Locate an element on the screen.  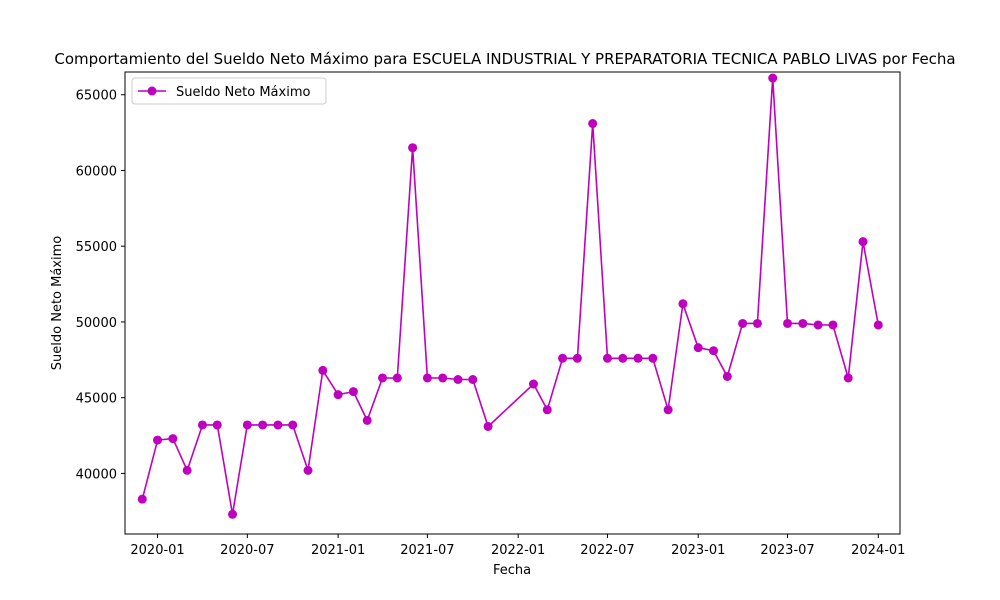
y-tick-label: 40000 is located at coordinates (96, 474).